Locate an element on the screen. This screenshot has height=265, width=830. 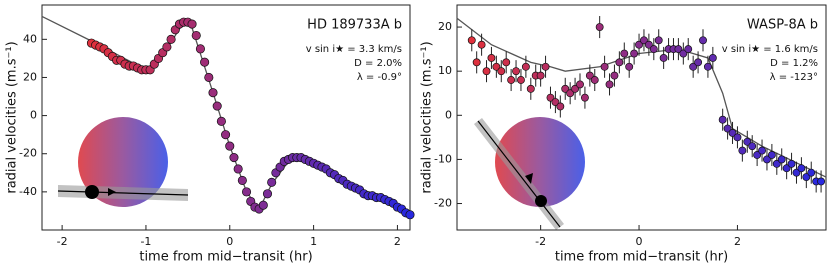
annotation: D = 1.2% is located at coordinates (794, 63).